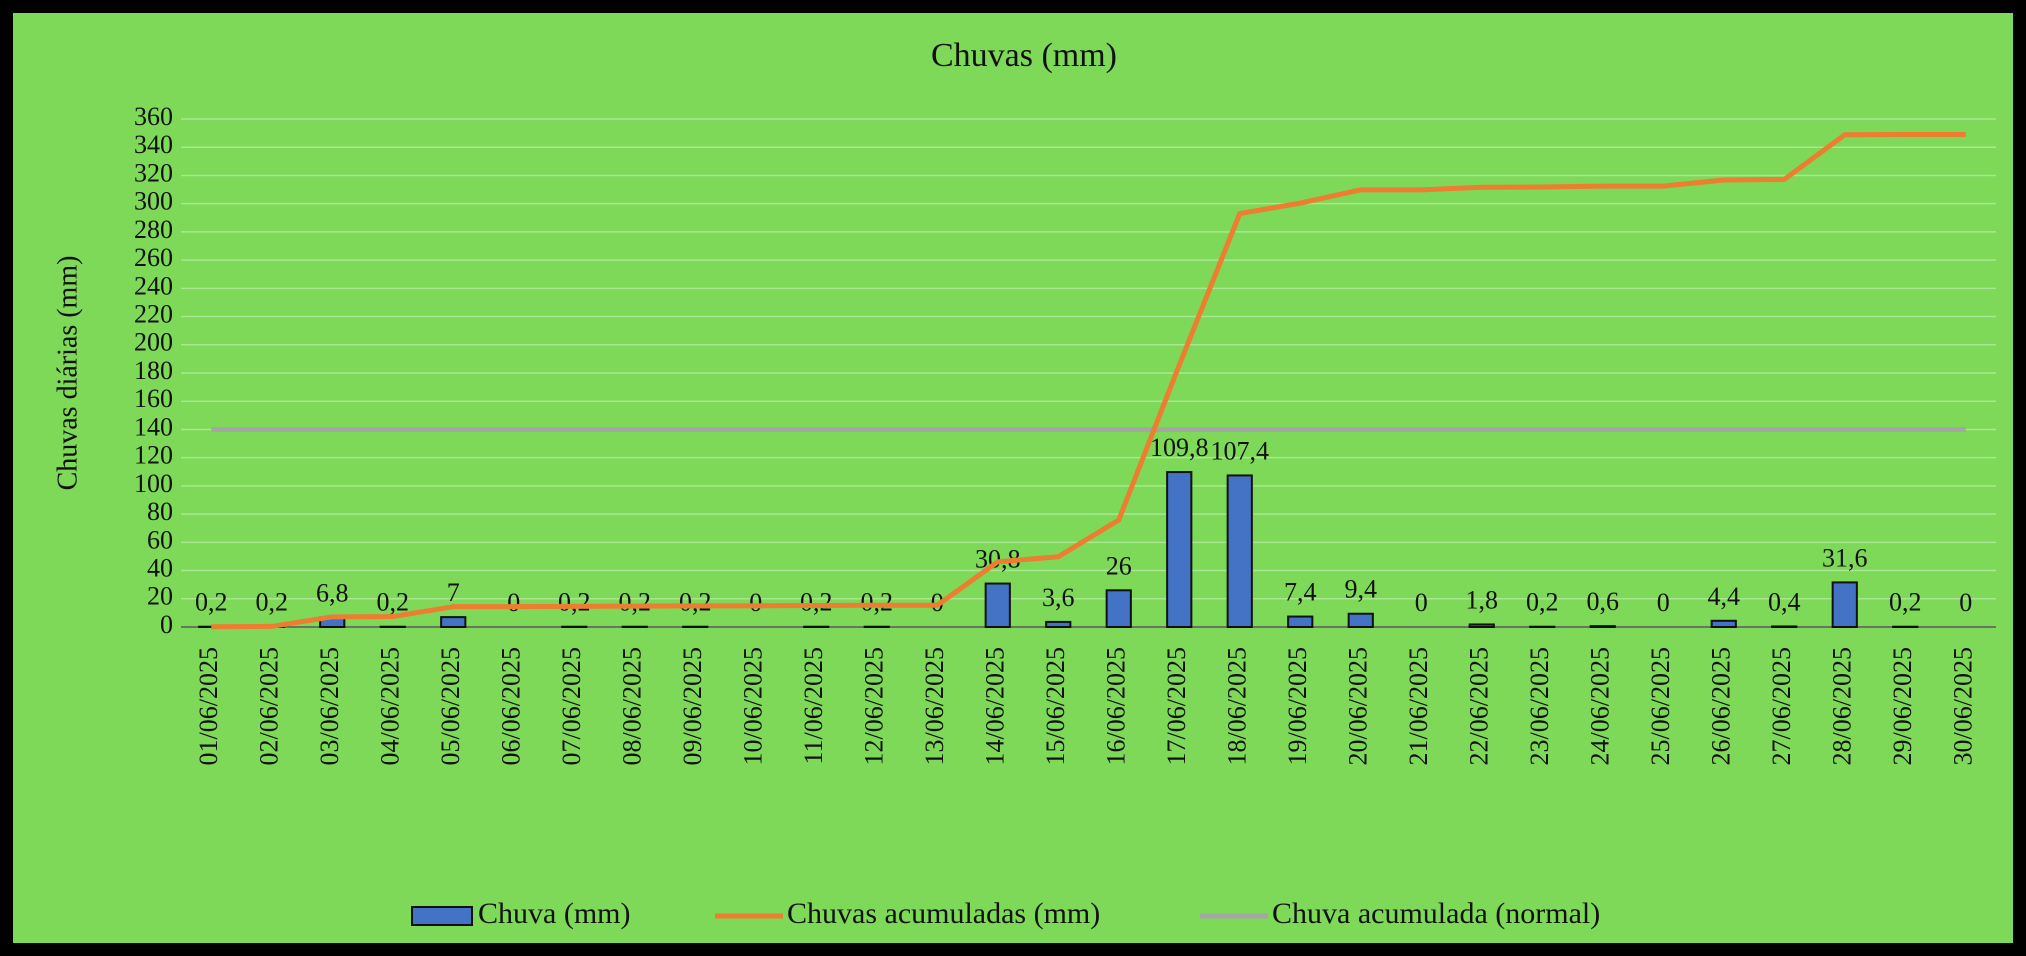  What do you see at coordinates (511, 706) in the screenshot?
I see `x-tick-label: 06/06/2025` at bounding box center [511, 706].